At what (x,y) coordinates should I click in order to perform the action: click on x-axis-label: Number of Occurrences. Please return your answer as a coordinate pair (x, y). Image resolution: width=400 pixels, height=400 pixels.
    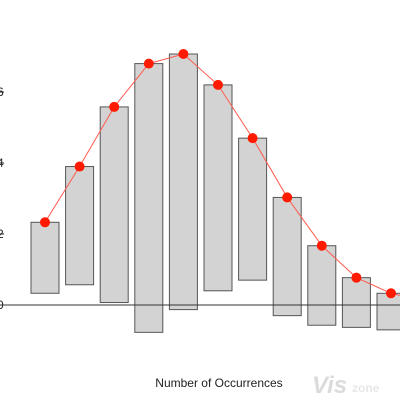
    Looking at the image, I should click on (218, 383).